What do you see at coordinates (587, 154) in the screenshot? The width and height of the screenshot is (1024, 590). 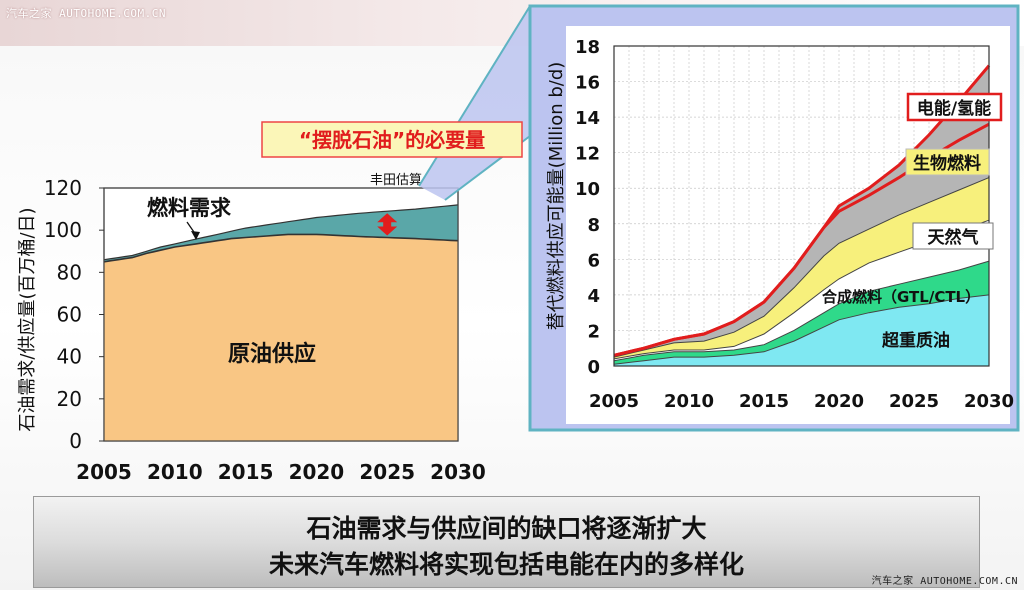 I see `right-y-tick-label: 12` at bounding box center [587, 154].